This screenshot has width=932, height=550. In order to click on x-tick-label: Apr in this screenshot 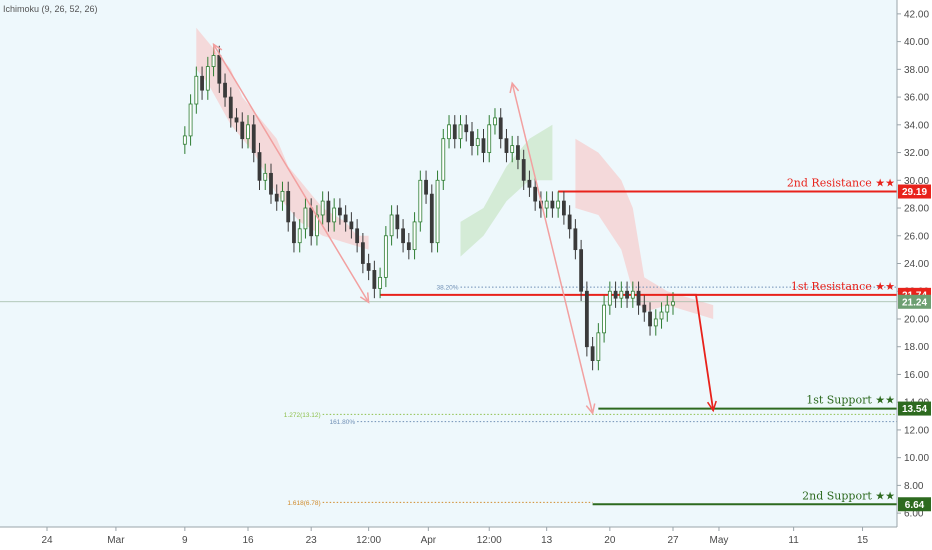, I will do `click(429, 540)`.